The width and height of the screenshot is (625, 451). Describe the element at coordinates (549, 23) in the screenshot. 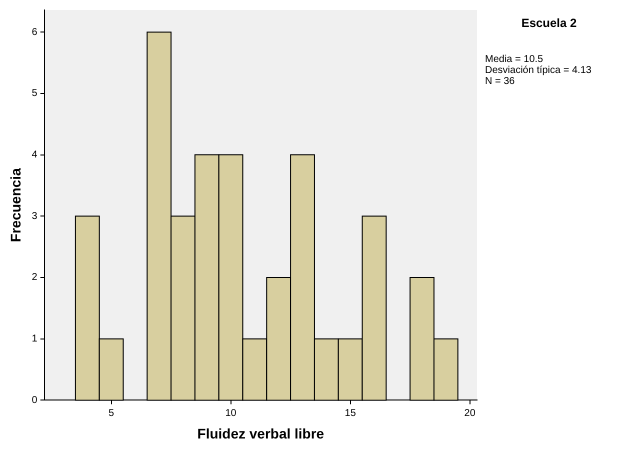

I see `text: Escuela 2` at that location.